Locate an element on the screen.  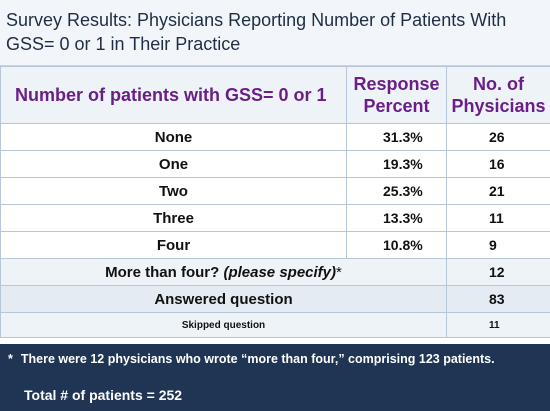
table-row: None 31.3% 26 is located at coordinates (275, 137).